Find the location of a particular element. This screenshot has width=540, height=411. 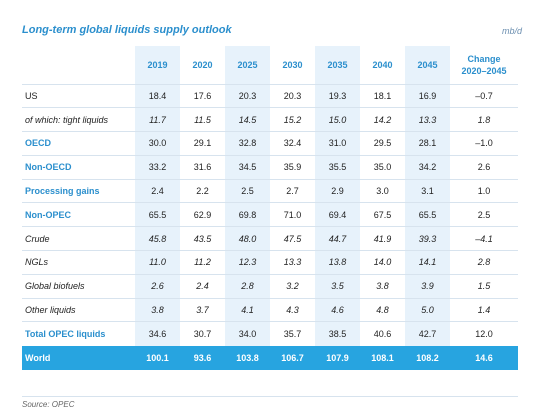

value-cell: 4.6 is located at coordinates (337, 310).